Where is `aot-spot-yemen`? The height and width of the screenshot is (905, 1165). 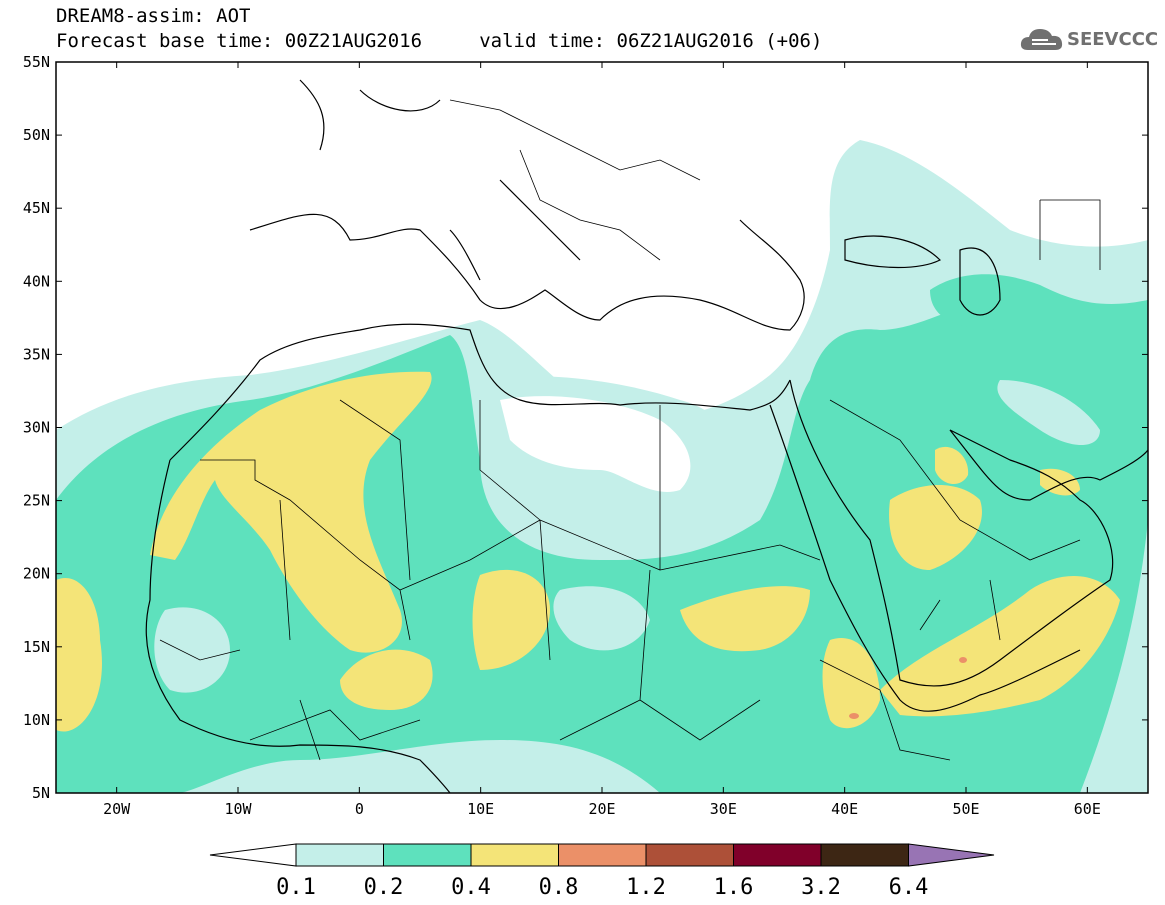
aot-spot-yemen is located at coordinates (963, 660).